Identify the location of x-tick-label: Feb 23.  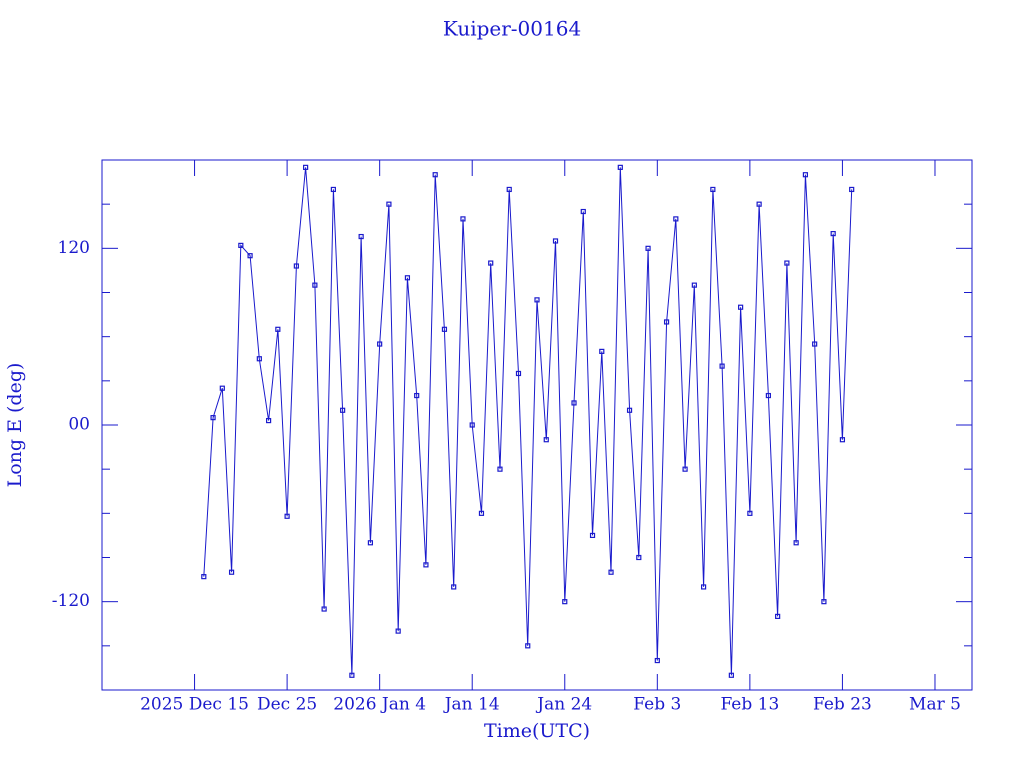
(842, 705).